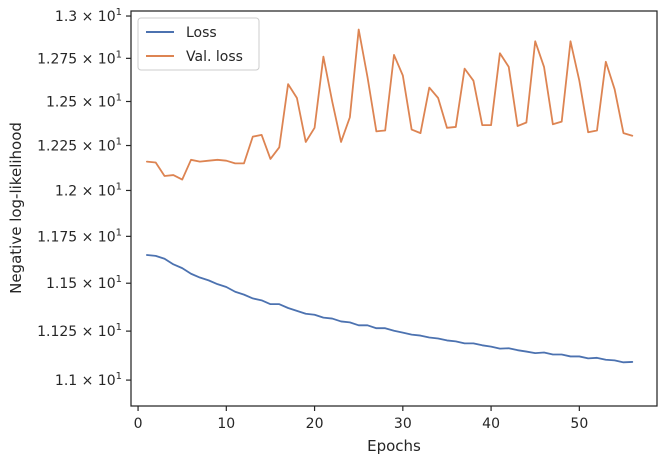  I want to click on x-tick-label: 10, so click(226, 424).